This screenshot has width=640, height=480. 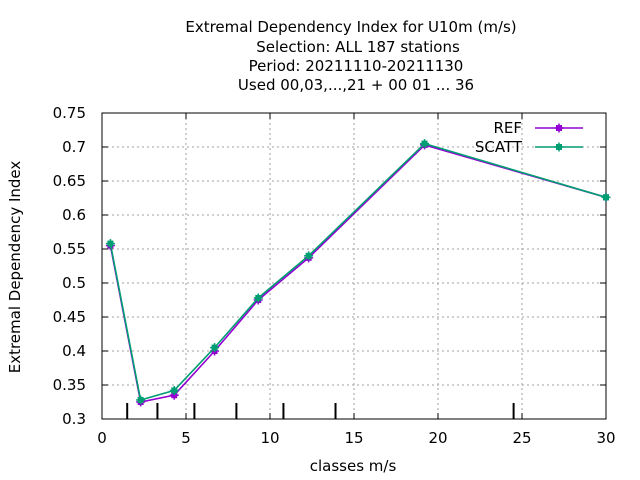 What do you see at coordinates (74, 351) in the screenshot?
I see `y-tick-label: 0.4` at bounding box center [74, 351].